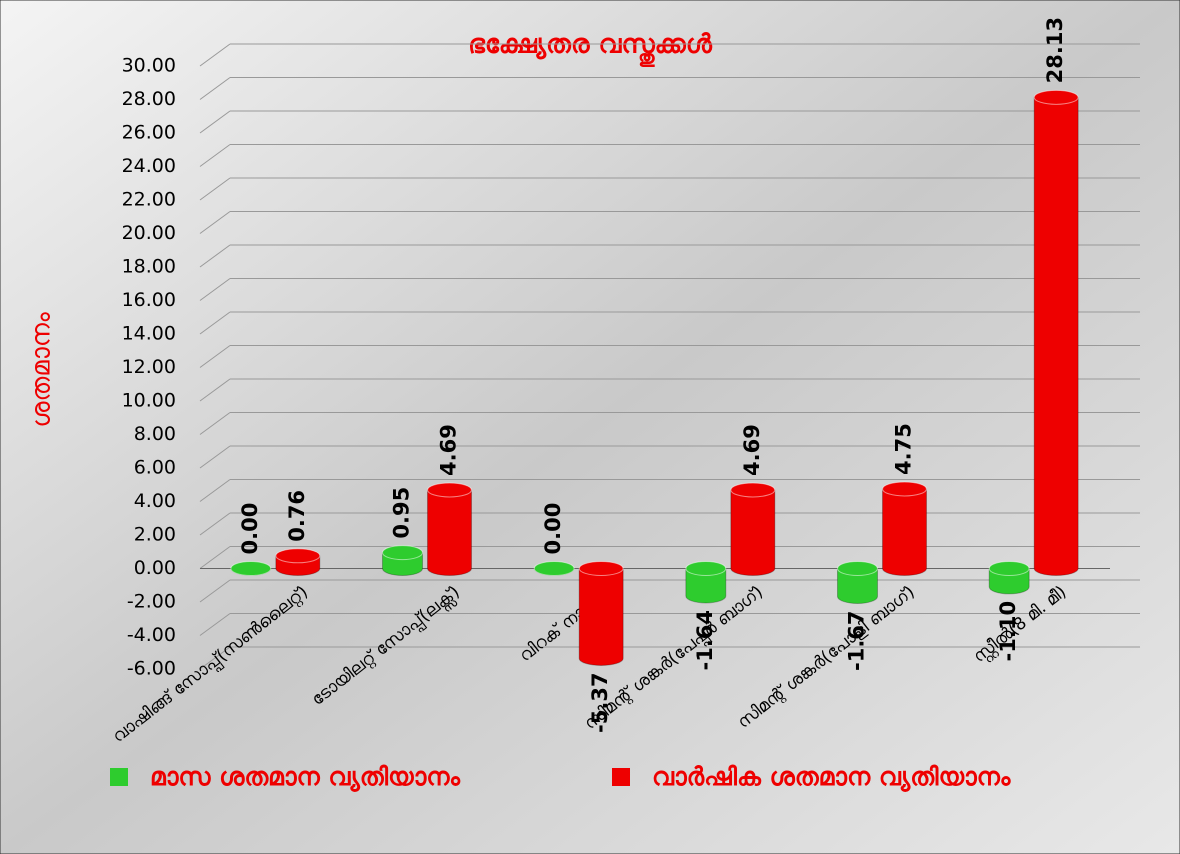  Describe the element at coordinates (149, 233) in the screenshot. I see `y-tick-label: 20.00` at that location.